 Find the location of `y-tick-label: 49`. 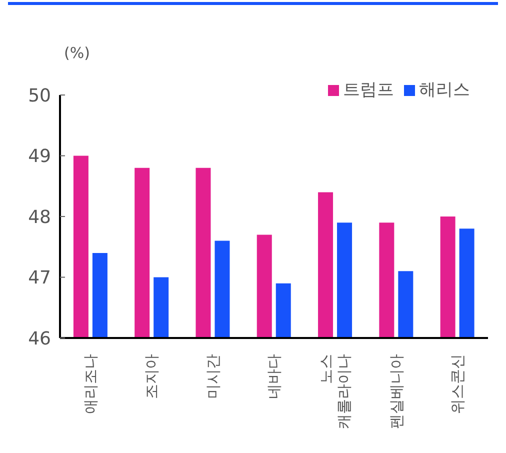

y-tick-label: 49 is located at coordinates (39, 157).